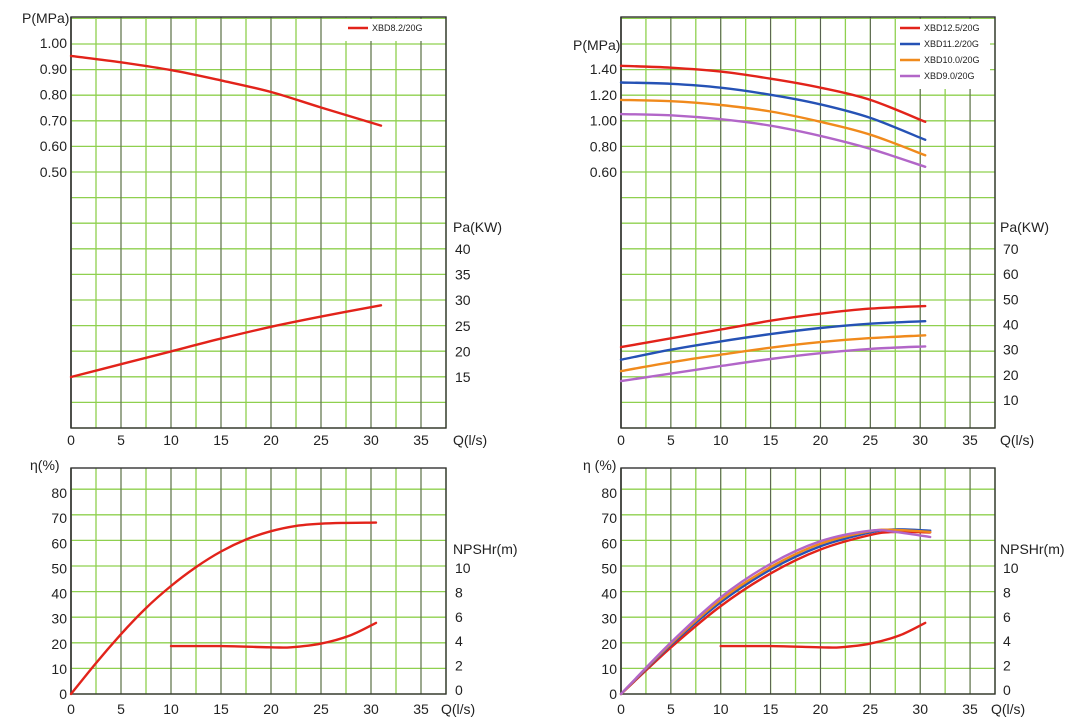 This screenshot has width=1087, height=721. I want to click on y-tick-label-eta: 50, so click(59, 568).